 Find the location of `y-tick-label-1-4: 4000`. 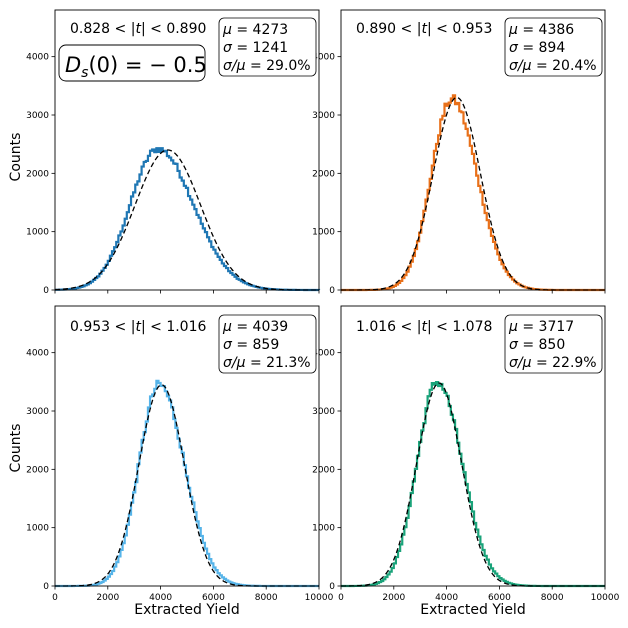

y-tick-label-1-4: 4000 is located at coordinates (323, 58).